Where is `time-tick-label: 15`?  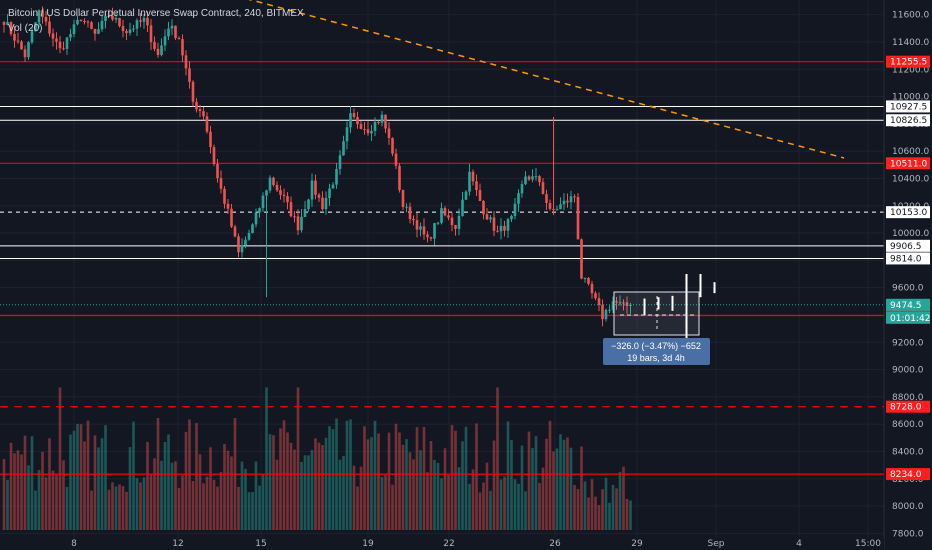
time-tick-label: 15 is located at coordinates (260, 544).